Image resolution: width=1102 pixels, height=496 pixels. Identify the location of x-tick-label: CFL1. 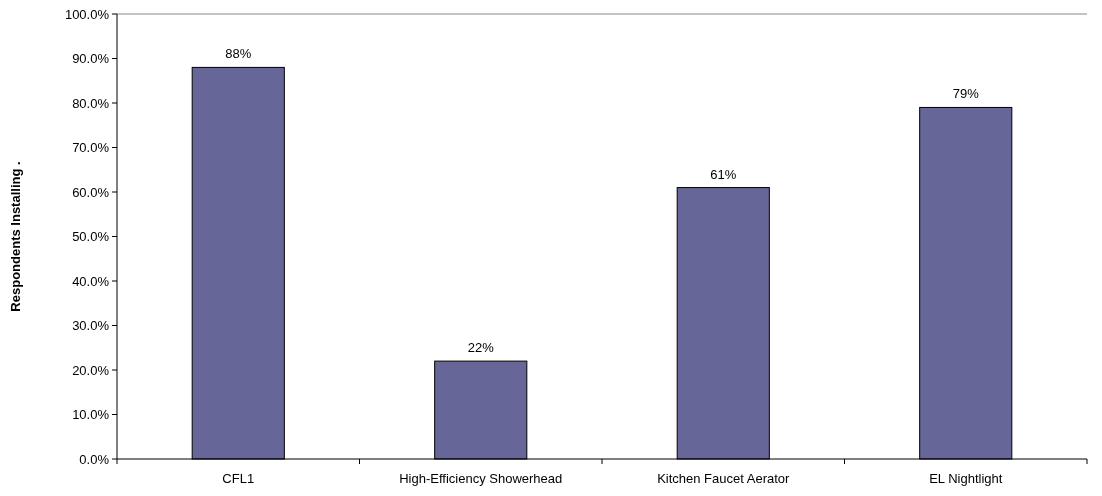
(238, 478).